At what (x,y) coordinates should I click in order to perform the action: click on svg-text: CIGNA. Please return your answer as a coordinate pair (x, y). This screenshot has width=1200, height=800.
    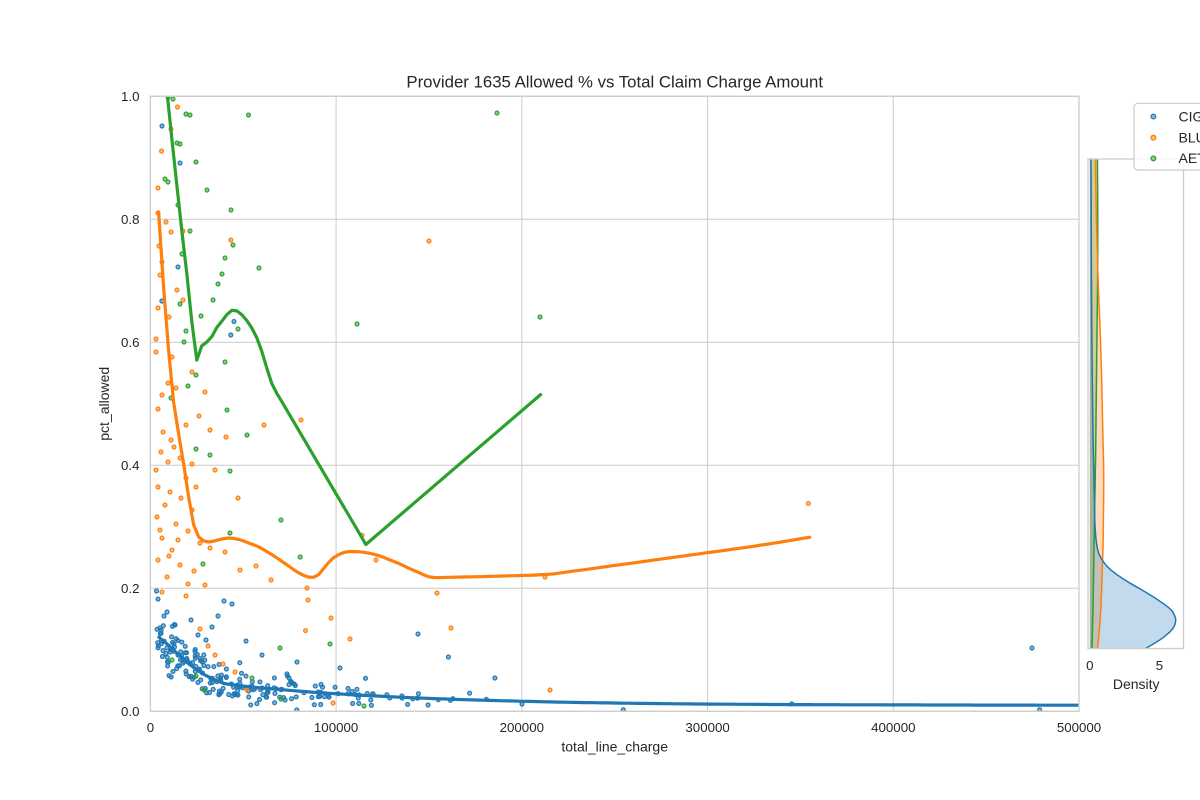
    Looking at the image, I should click on (1189, 116).